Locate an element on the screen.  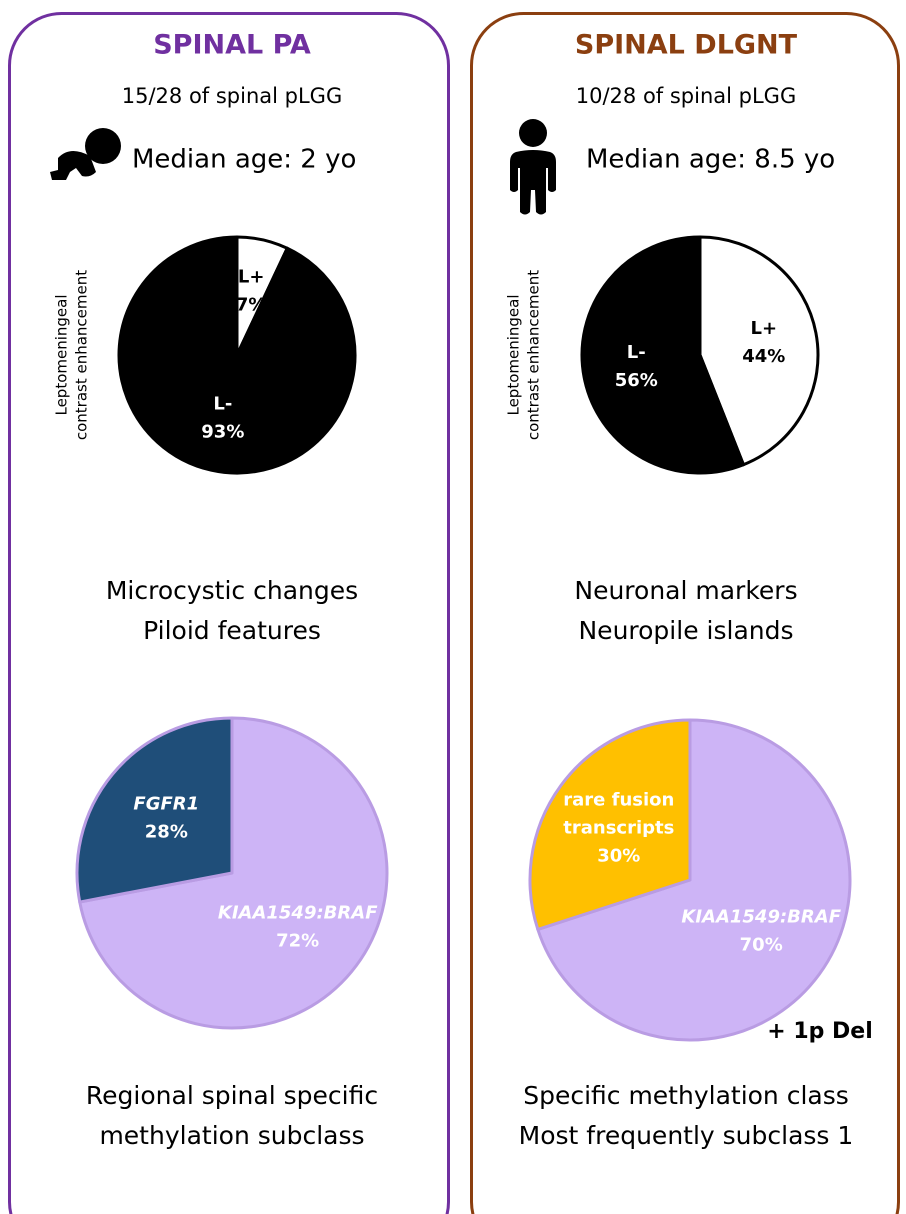
methylation-text: methylation subclass is located at coordinates (231, 1135).